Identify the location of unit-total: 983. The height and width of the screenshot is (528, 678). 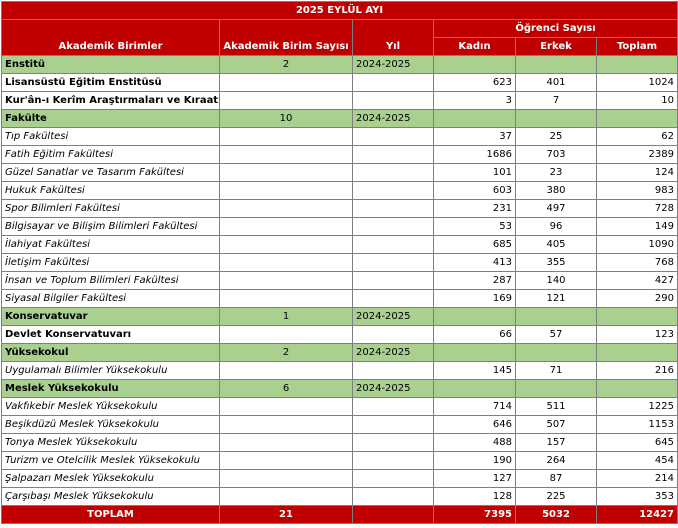
(637, 190).